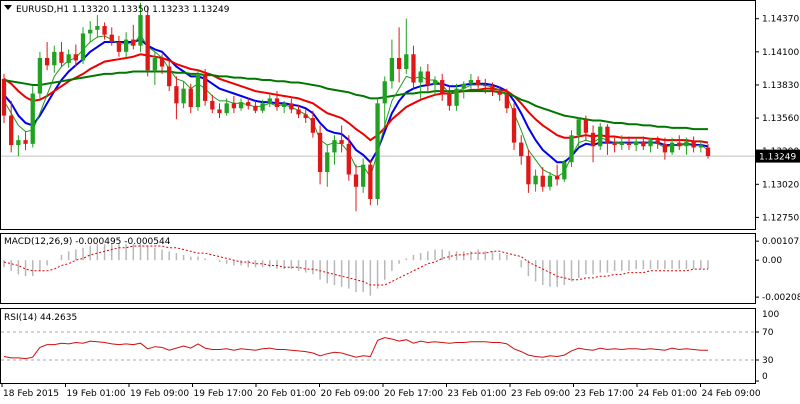 This screenshot has width=800, height=404. I want to click on time-tick-label: 19 Feb 01:00, so click(96, 394).